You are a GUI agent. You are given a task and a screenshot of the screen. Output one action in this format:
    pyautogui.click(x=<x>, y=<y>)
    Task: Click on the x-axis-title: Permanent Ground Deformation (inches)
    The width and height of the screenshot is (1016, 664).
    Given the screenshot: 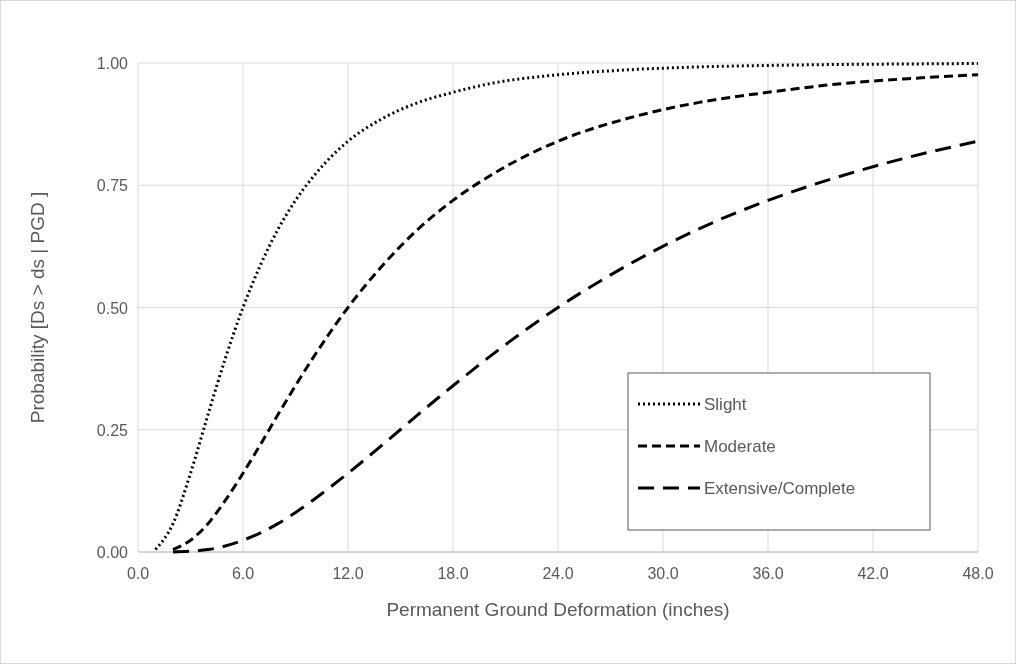 What is the action you would take?
    pyautogui.click(x=558, y=609)
    